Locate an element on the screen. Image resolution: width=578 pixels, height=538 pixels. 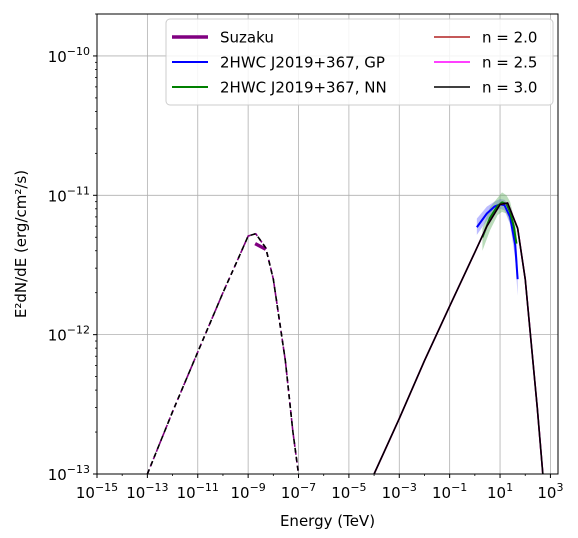
x-tick-label: 10⁻⁷ is located at coordinates (298, 491).